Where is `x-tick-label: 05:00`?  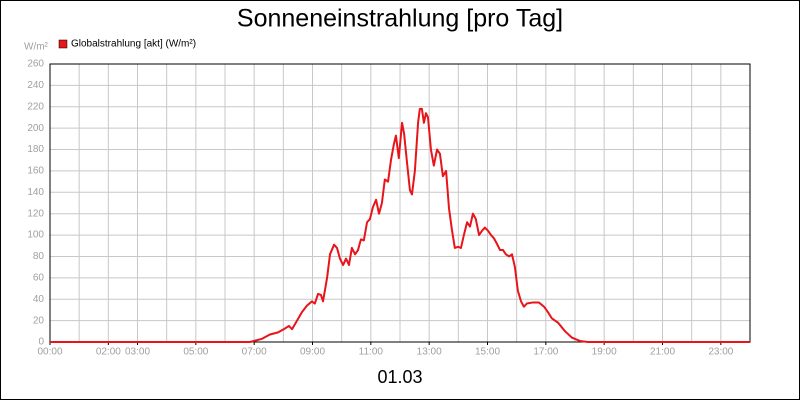 x-tick-label: 05:00 is located at coordinates (195, 352).